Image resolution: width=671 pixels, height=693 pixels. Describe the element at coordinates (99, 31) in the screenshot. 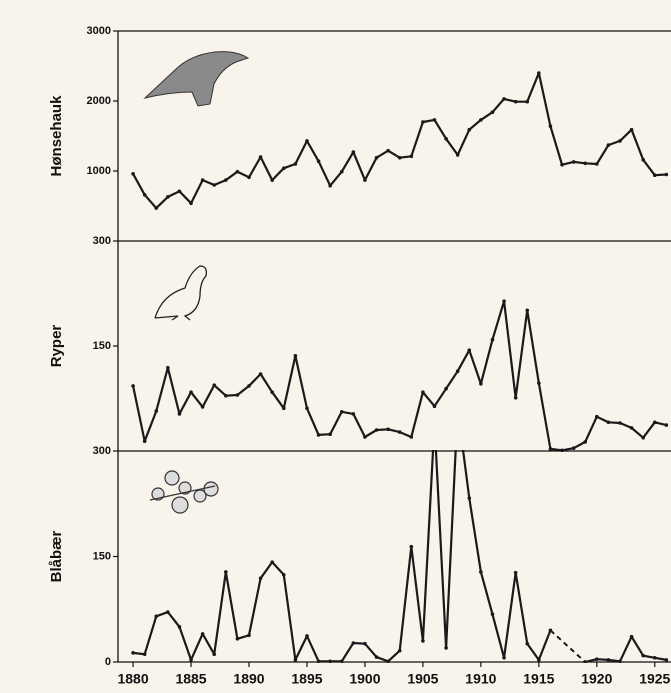

I see `y-tick-label: 3000` at that location.